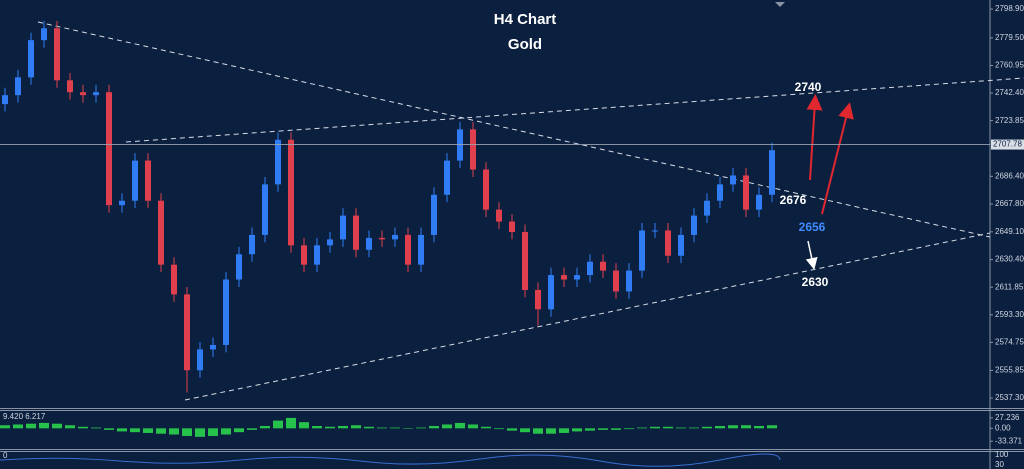 The height and width of the screenshot is (469, 1024). What do you see at coordinates (390, 460) in the screenshot?
I see `oscillator-line` at bounding box center [390, 460].